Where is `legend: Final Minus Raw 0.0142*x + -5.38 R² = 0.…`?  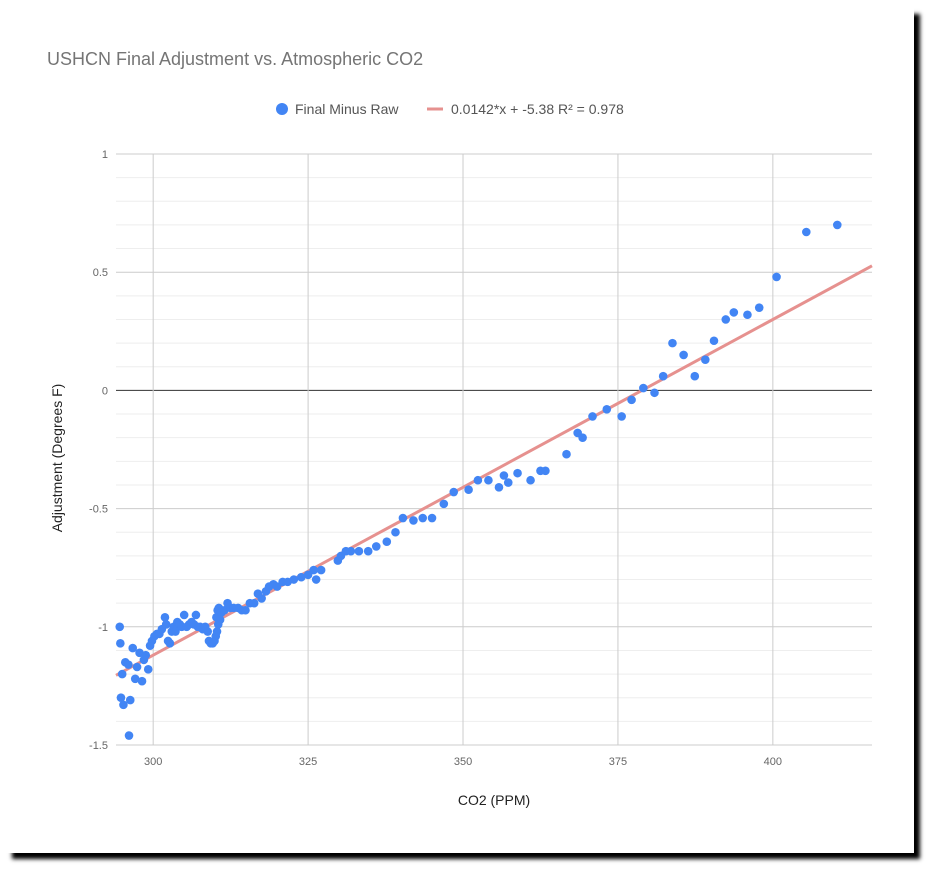
legend: Final Minus Raw 0.0142*x + -5.38 R² = 0.… is located at coordinates (450, 109).